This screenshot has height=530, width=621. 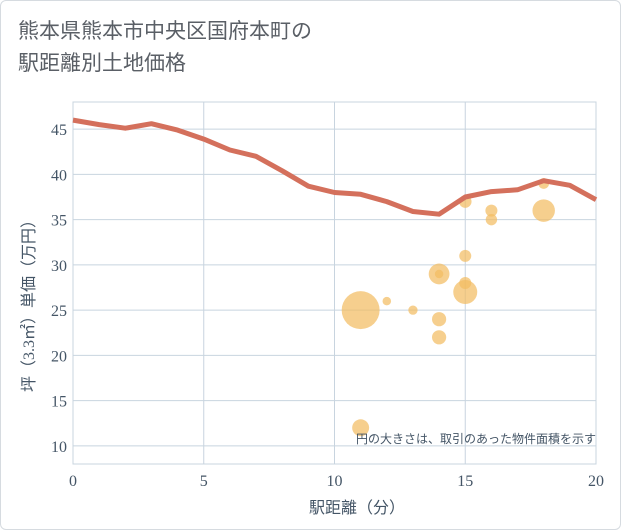 I want to click on y-tick-label: 30, so click(x=59, y=266).